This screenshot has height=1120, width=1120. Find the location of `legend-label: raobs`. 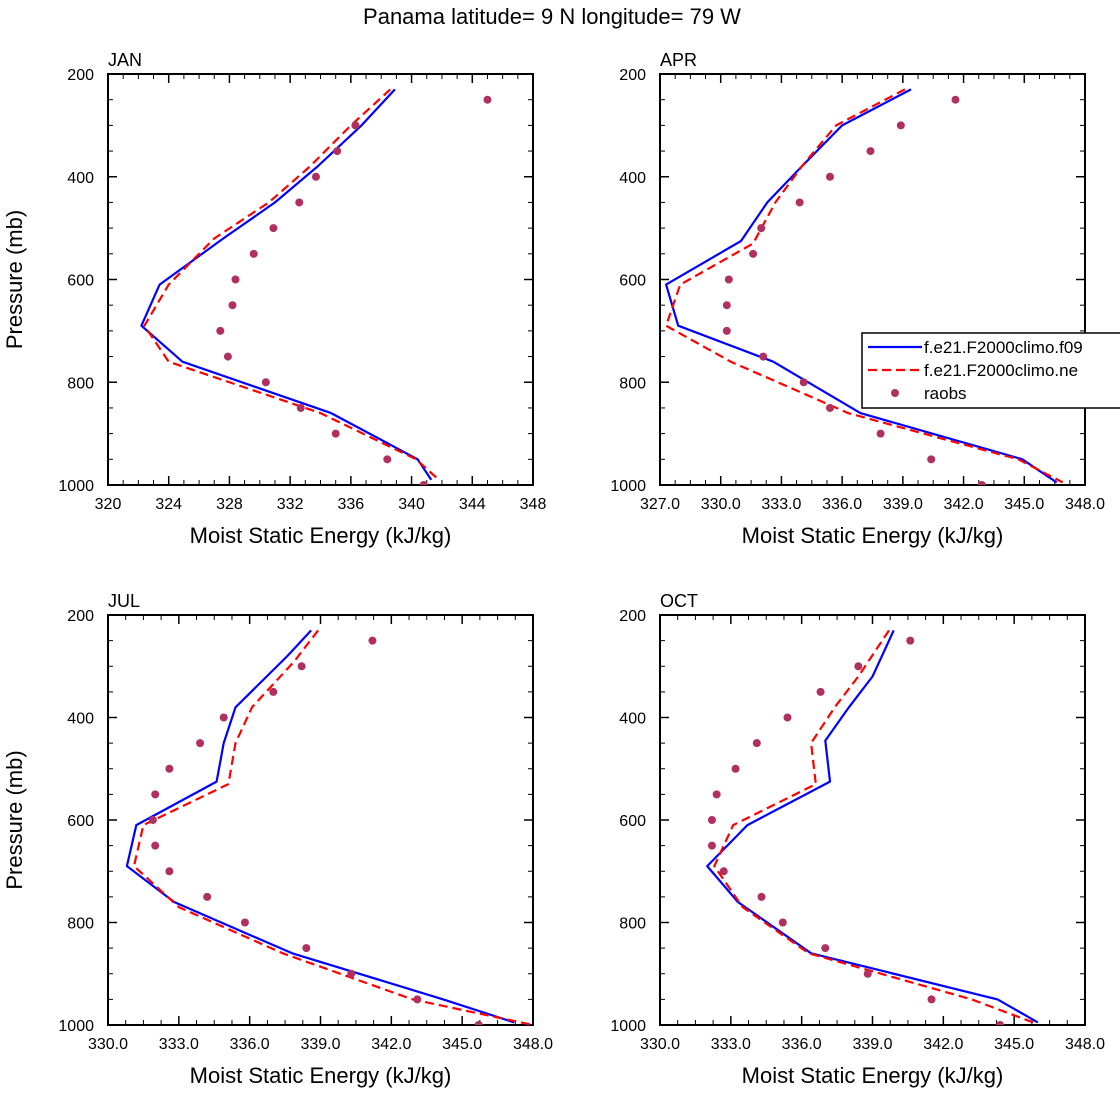

legend-label: raobs is located at coordinates (945, 393).